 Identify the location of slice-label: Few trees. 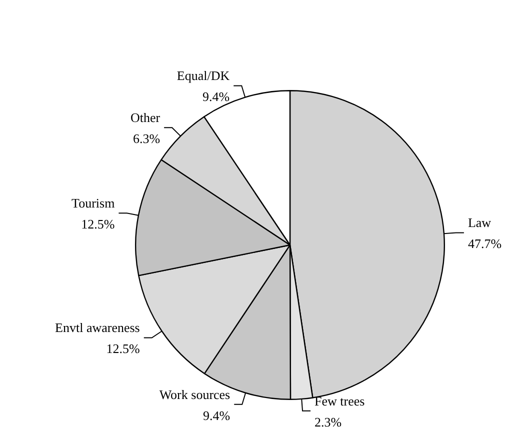
(339, 400).